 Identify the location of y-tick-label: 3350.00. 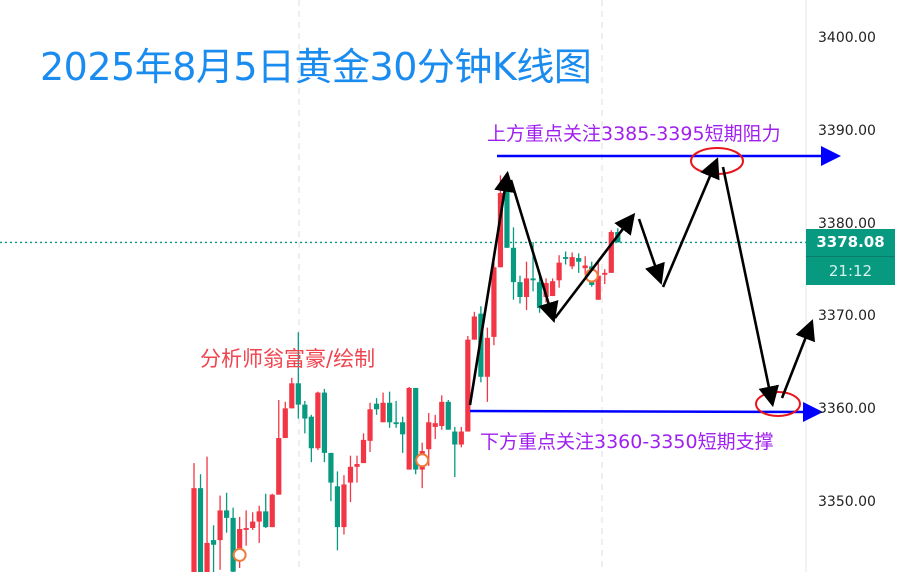
(847, 502).